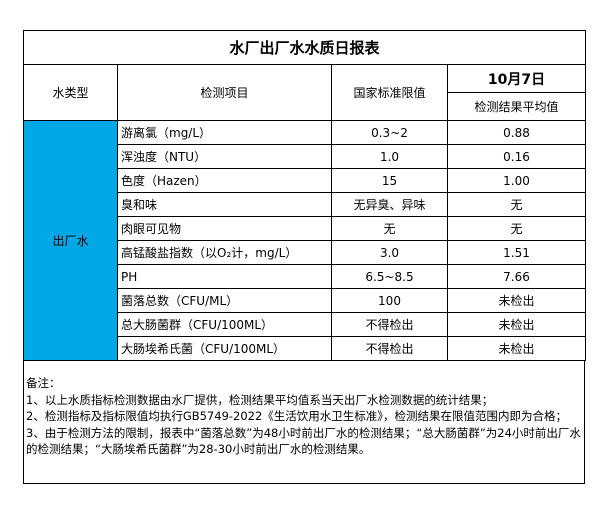 The width and height of the screenshot is (609, 525). What do you see at coordinates (70, 92) in the screenshot?
I see `header-water-type: 水类型` at bounding box center [70, 92].